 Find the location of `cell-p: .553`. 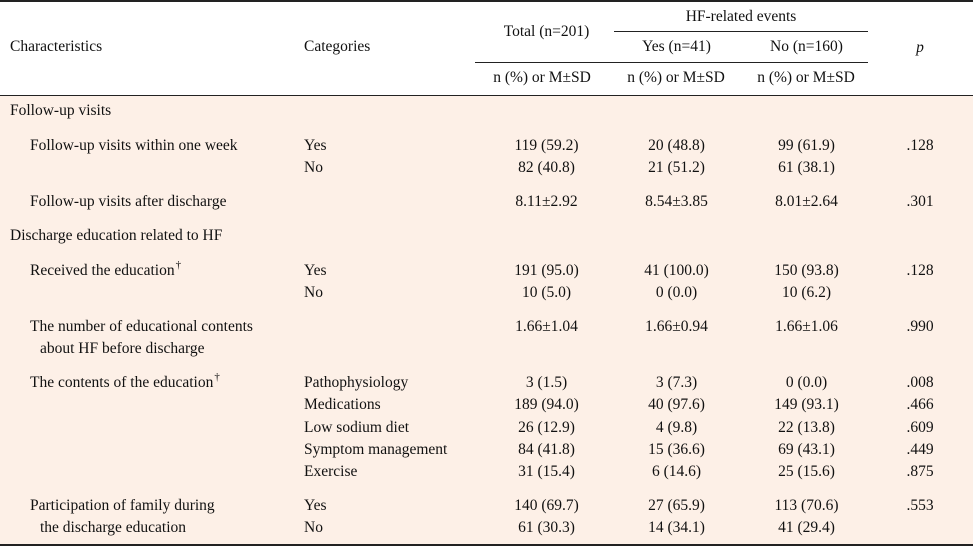

cell-p: .553 is located at coordinates (920, 505).